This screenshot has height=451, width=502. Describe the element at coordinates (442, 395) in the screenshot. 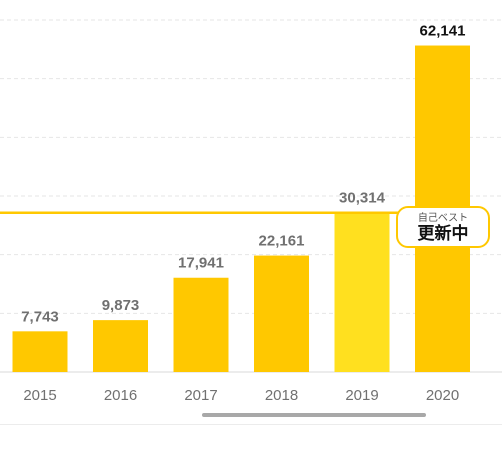

I see `x-tick-label-2020: 2020` at that location.